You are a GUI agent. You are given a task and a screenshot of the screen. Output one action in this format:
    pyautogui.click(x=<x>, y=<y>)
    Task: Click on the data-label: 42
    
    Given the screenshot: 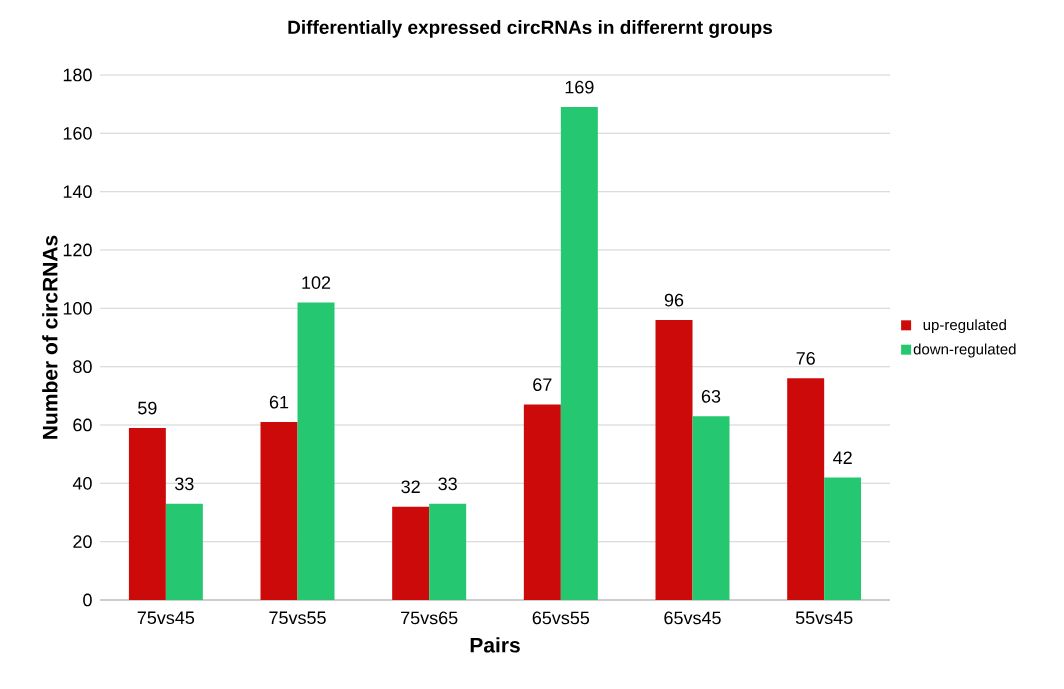 What is the action you would take?
    pyautogui.click(x=842, y=457)
    